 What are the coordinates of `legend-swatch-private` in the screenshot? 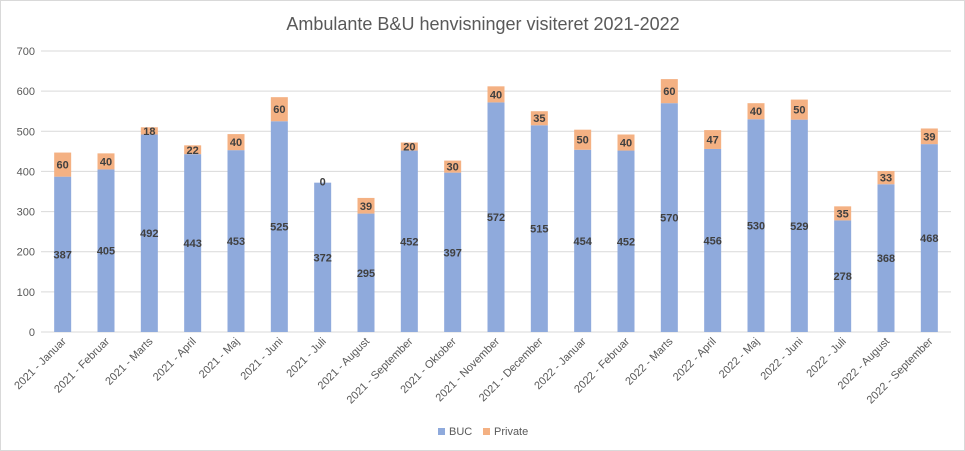 It's located at (486, 431).